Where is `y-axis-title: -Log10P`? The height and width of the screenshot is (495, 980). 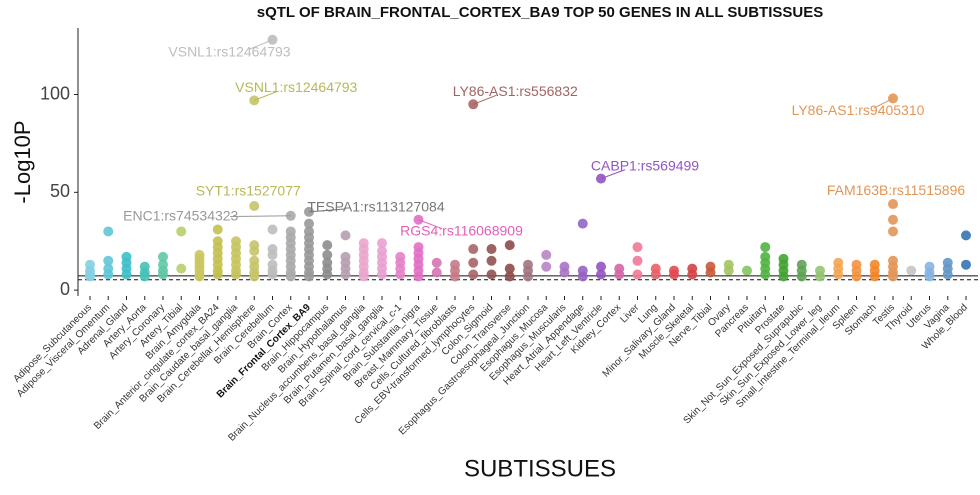
y-axis-title: -Log10P is located at coordinates (22, 161).